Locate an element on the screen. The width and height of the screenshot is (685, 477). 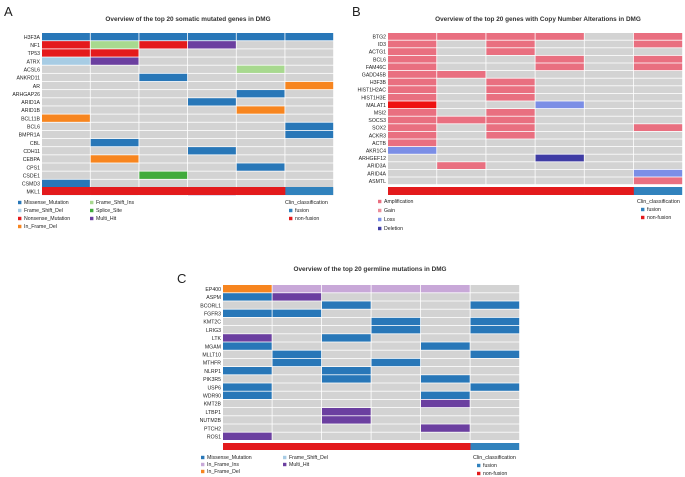
gene-label: SOCS3 is located at coordinates (377, 121).